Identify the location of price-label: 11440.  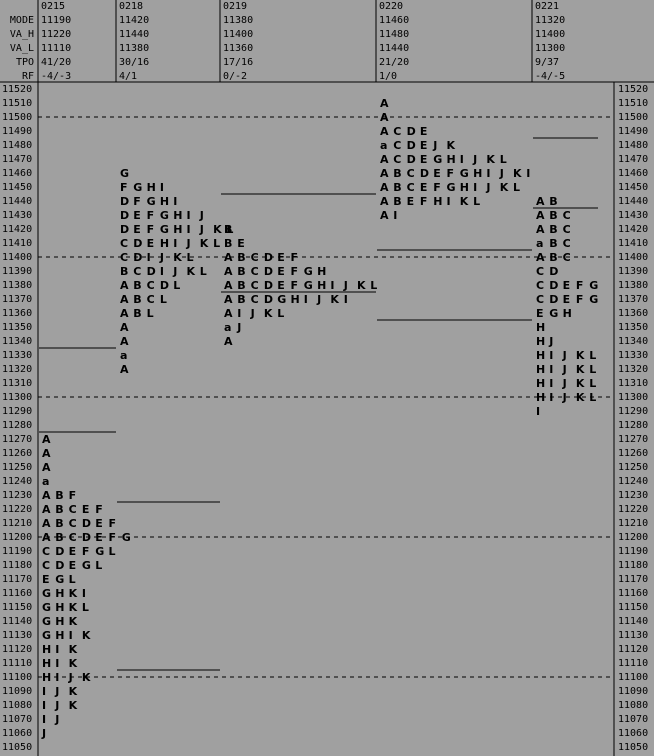
(17, 201).